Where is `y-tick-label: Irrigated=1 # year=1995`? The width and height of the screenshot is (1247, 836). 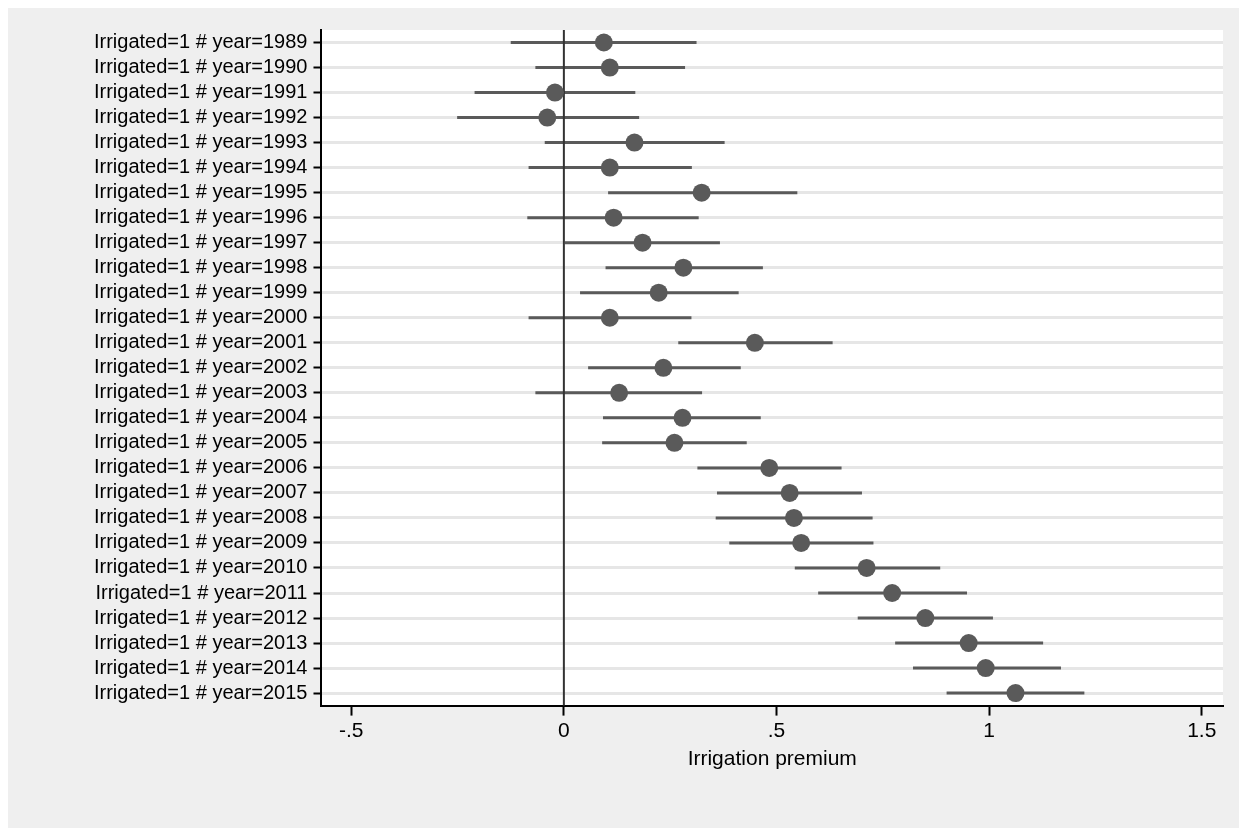 y-tick-label: Irrigated=1 # year=1995 is located at coordinates (200, 191).